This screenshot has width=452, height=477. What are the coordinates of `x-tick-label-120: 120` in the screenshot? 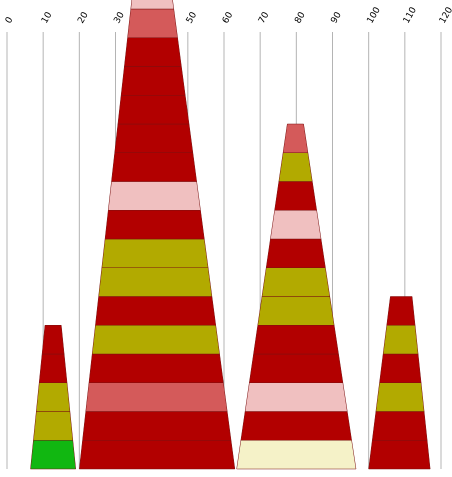 It's located at (445, 15).